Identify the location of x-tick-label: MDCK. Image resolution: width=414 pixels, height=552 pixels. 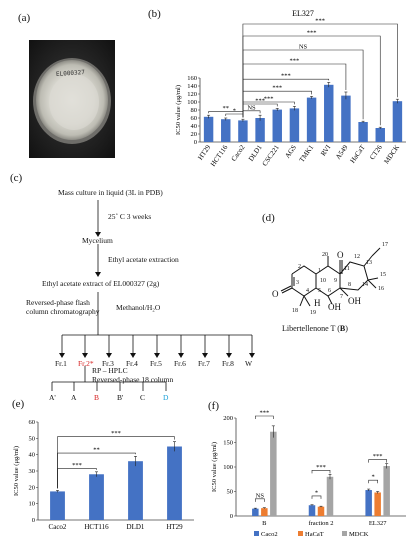
(391, 155).